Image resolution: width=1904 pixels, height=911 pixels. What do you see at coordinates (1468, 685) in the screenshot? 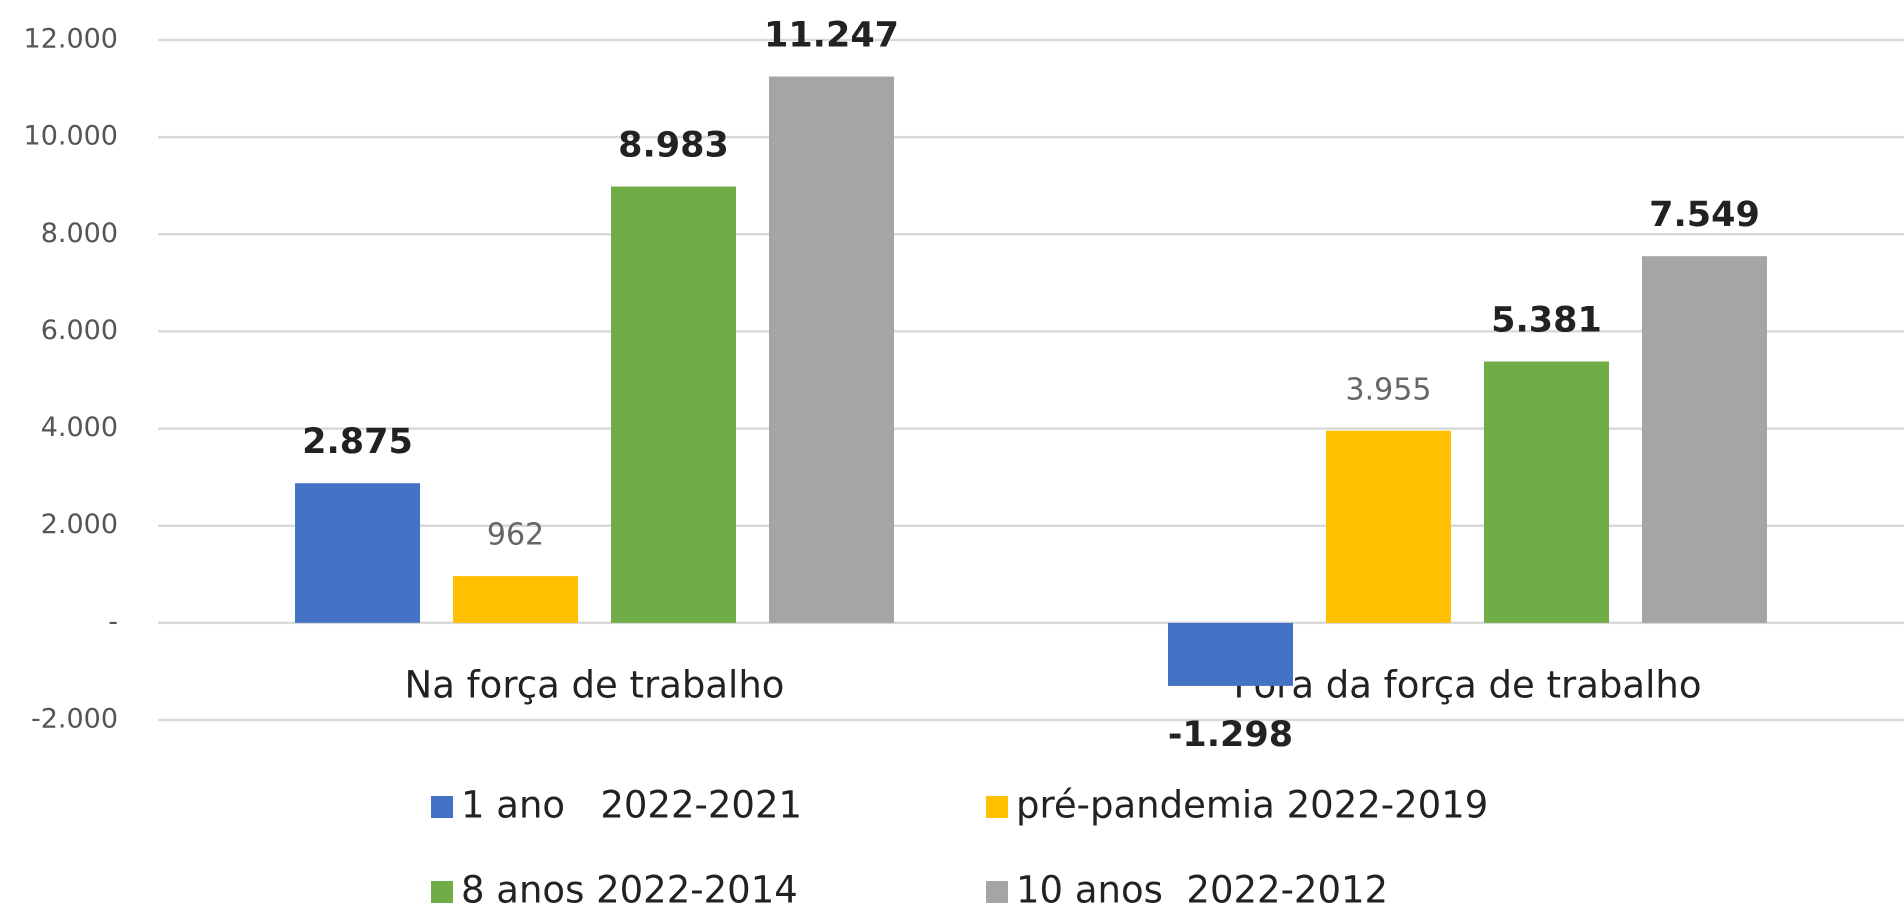
I see `x-tick-label: Fora da força de trabalho` at bounding box center [1468, 685].